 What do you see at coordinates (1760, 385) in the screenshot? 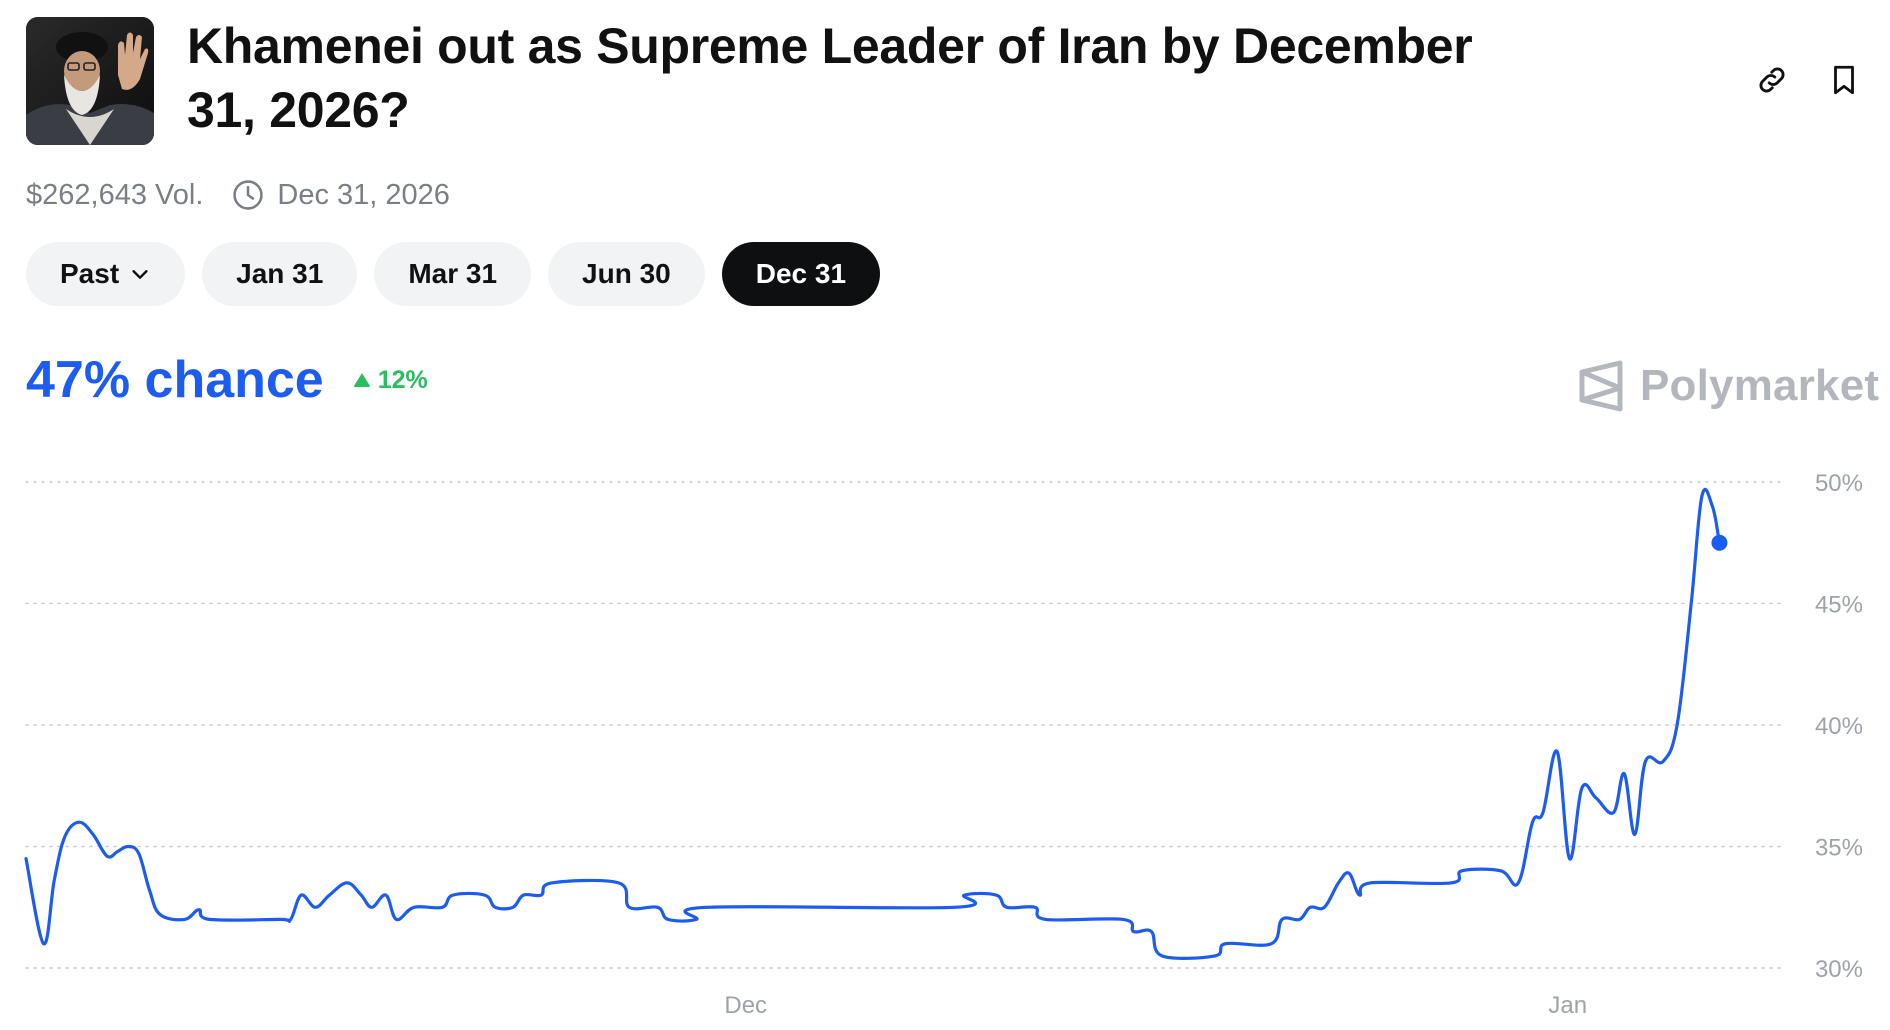
I see `brand-name: Polymarket` at bounding box center [1760, 385].